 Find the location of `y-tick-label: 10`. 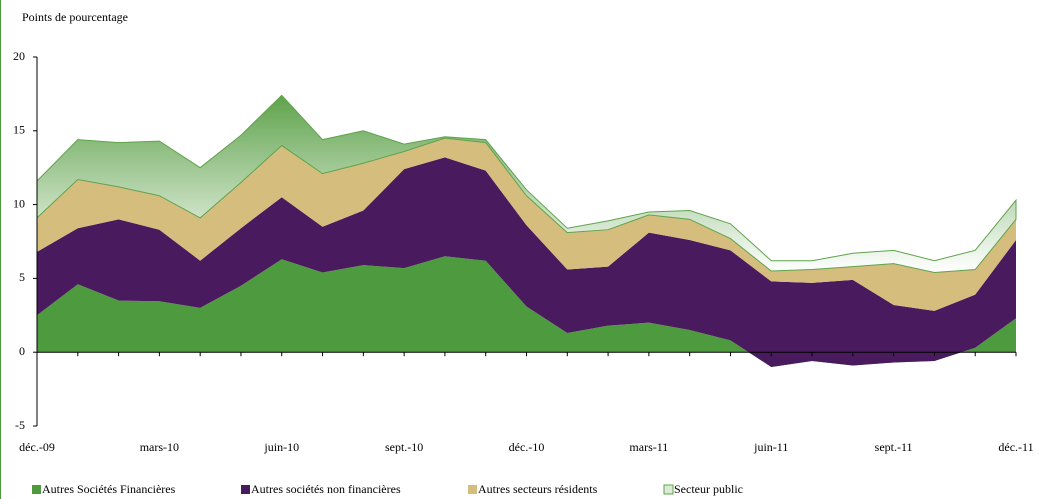

y-tick-label: 10 is located at coordinates (19, 203).